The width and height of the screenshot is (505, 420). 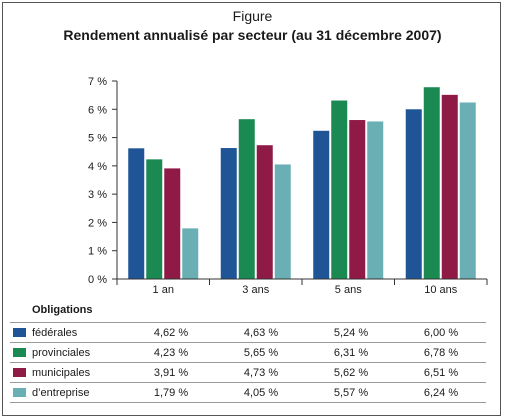 I want to click on value-cell: 1,79 %, so click(x=171, y=392).